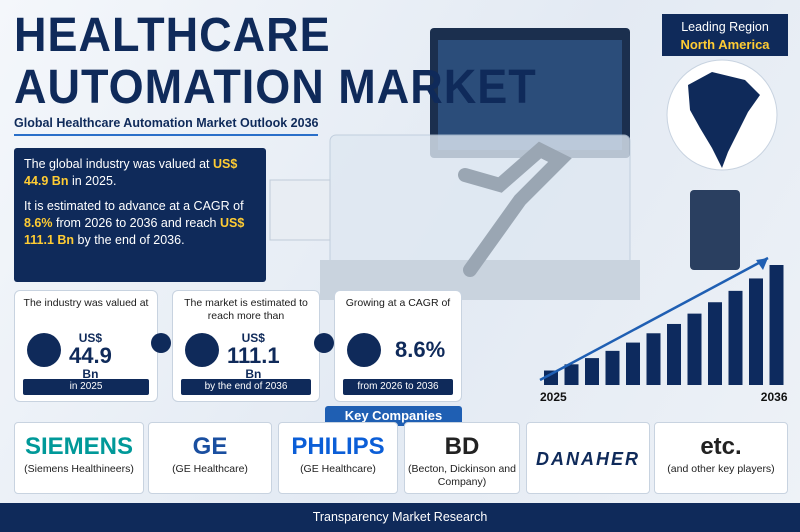 The height and width of the screenshot is (532, 800). What do you see at coordinates (774, 397) in the screenshot?
I see `x-tick-label: 2036` at bounding box center [774, 397].